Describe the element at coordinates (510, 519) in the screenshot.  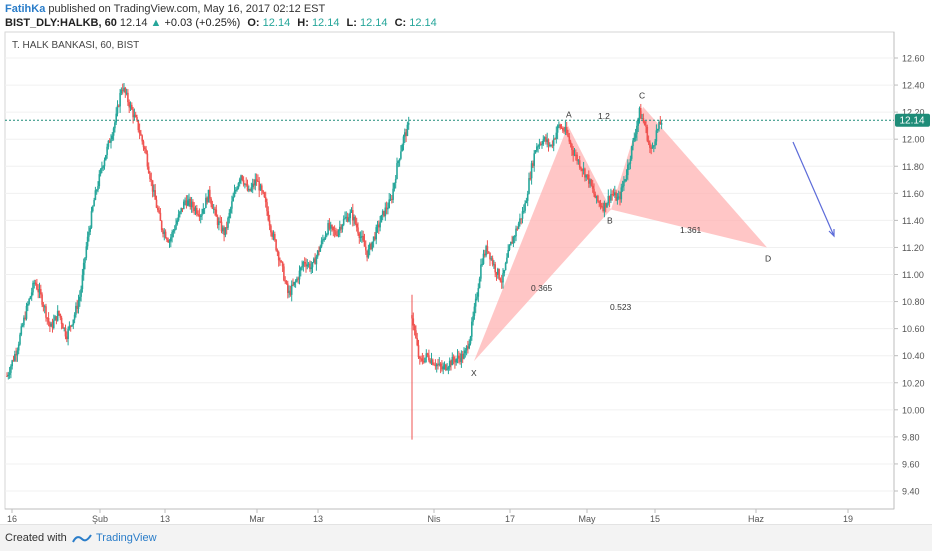
I see `x-tick-label: 17` at that location.